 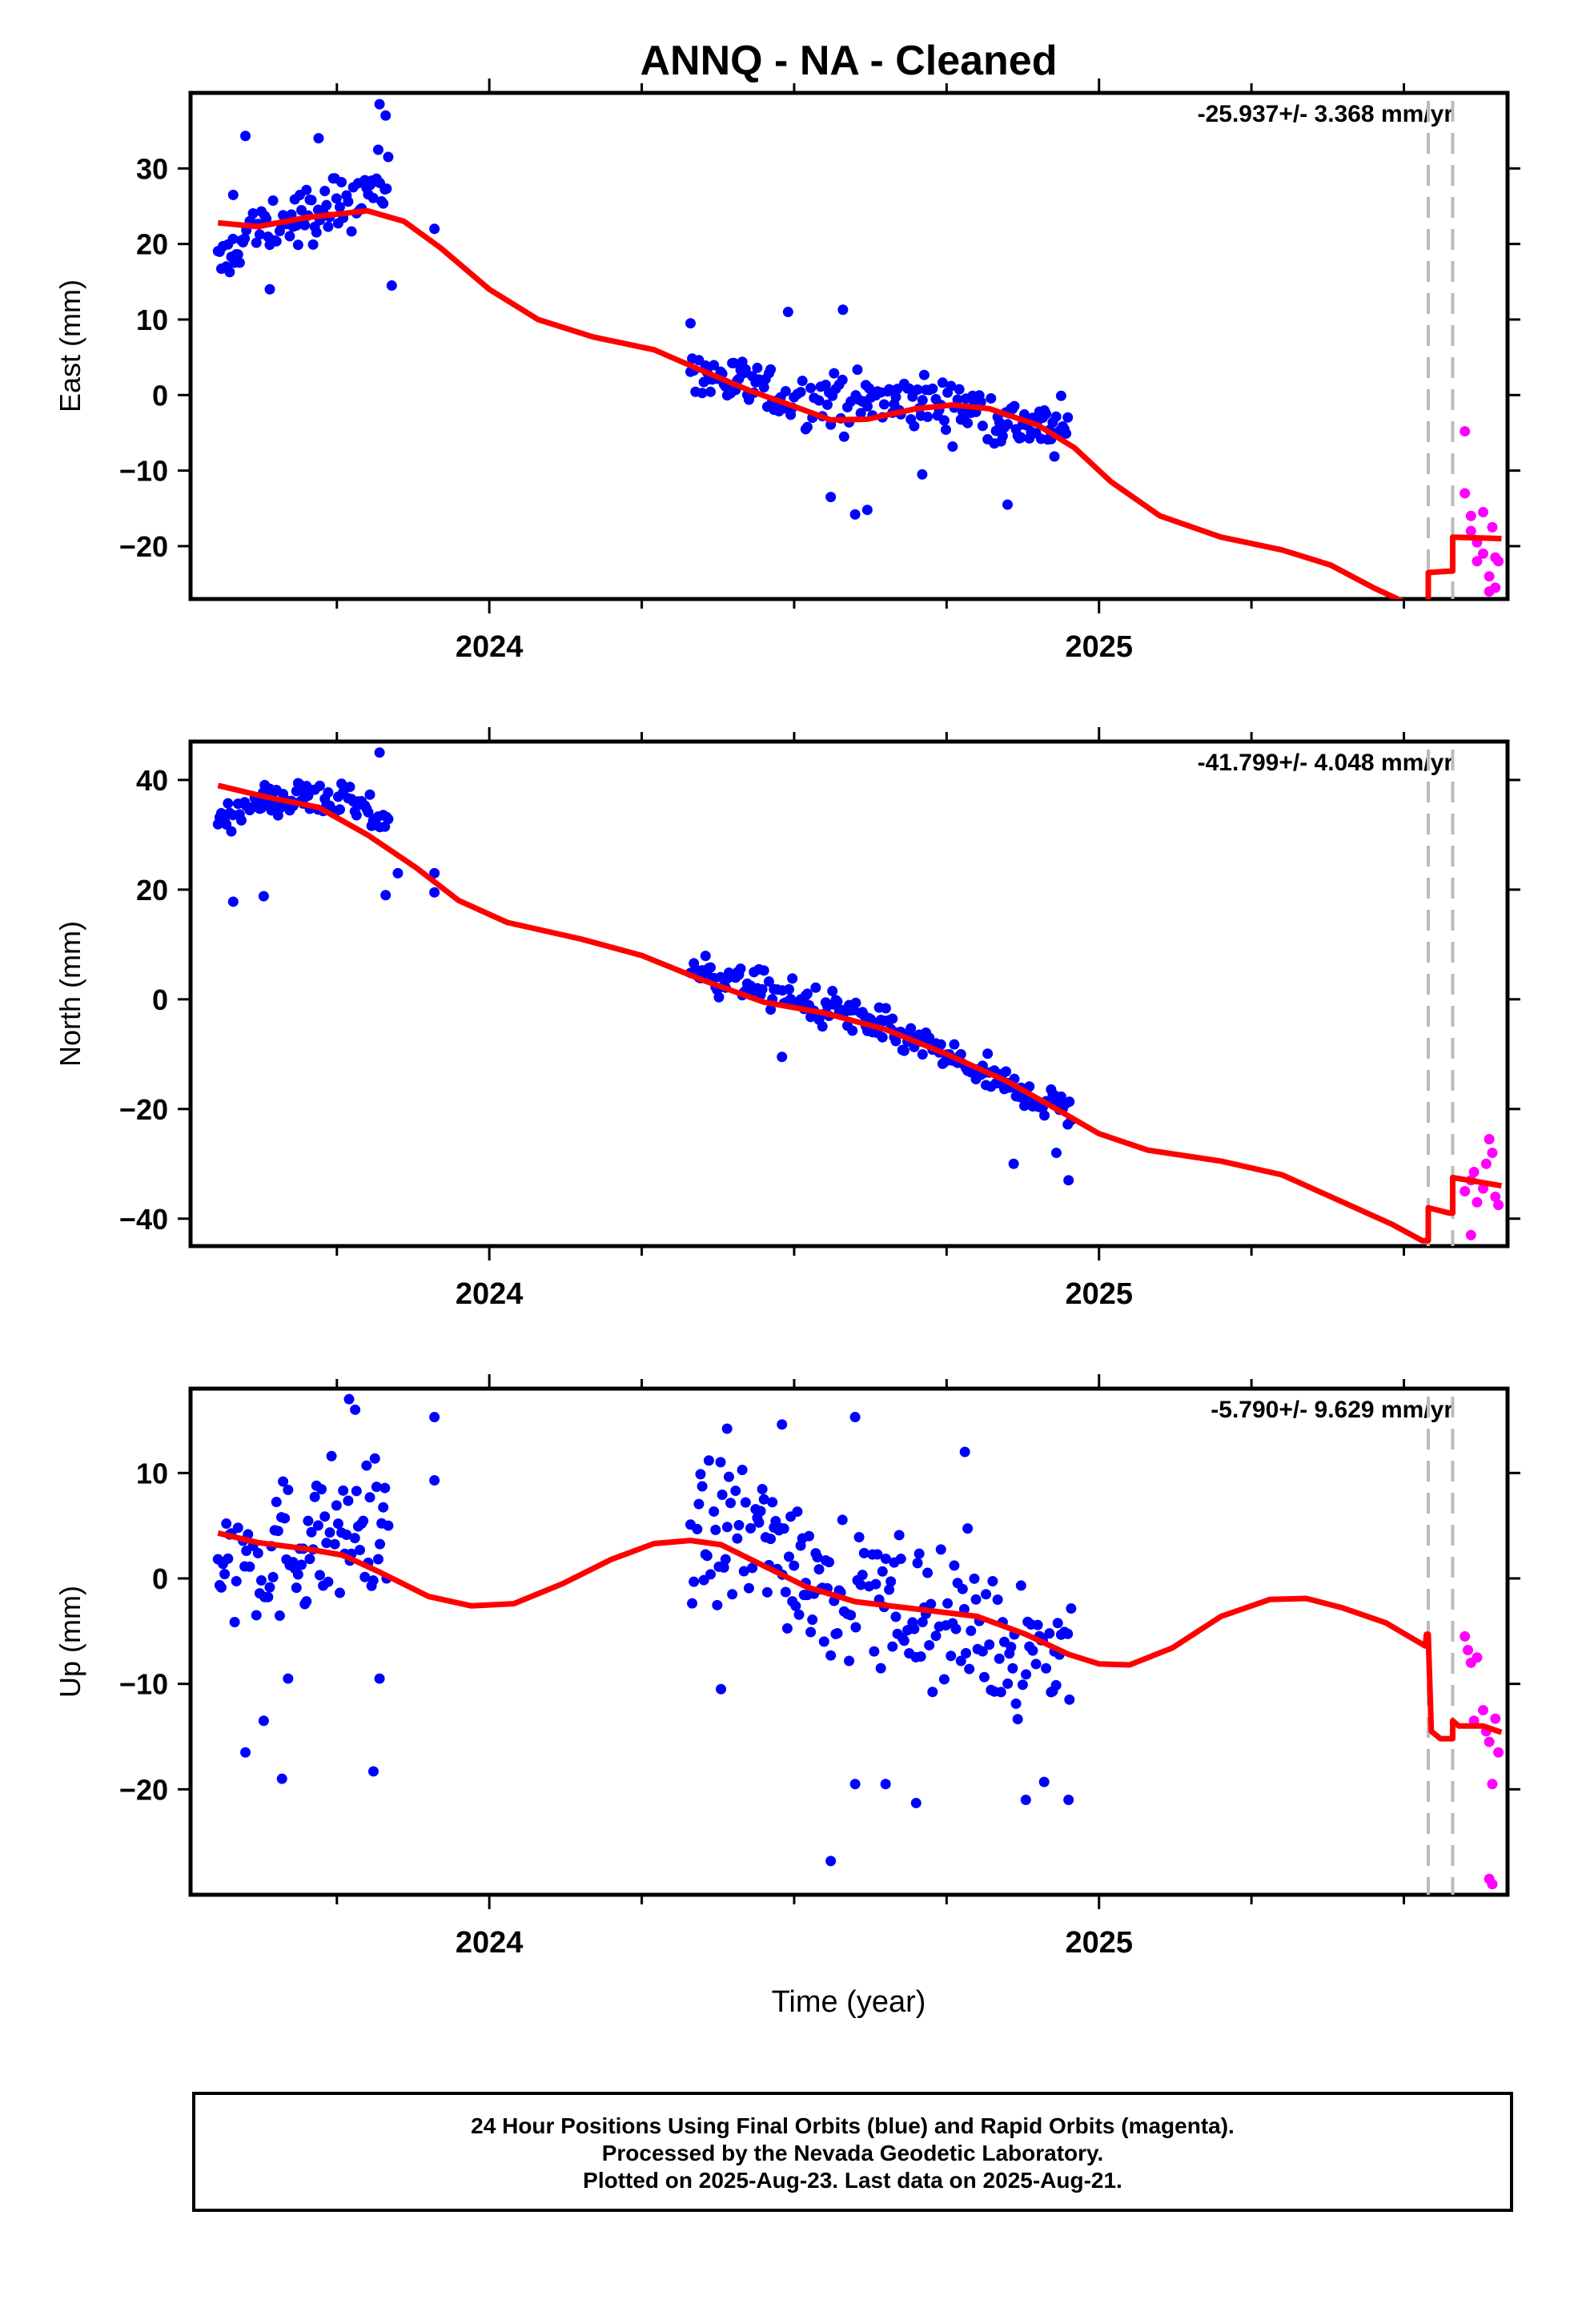 I want to click on model-fit-line, so click(x=859, y=403).